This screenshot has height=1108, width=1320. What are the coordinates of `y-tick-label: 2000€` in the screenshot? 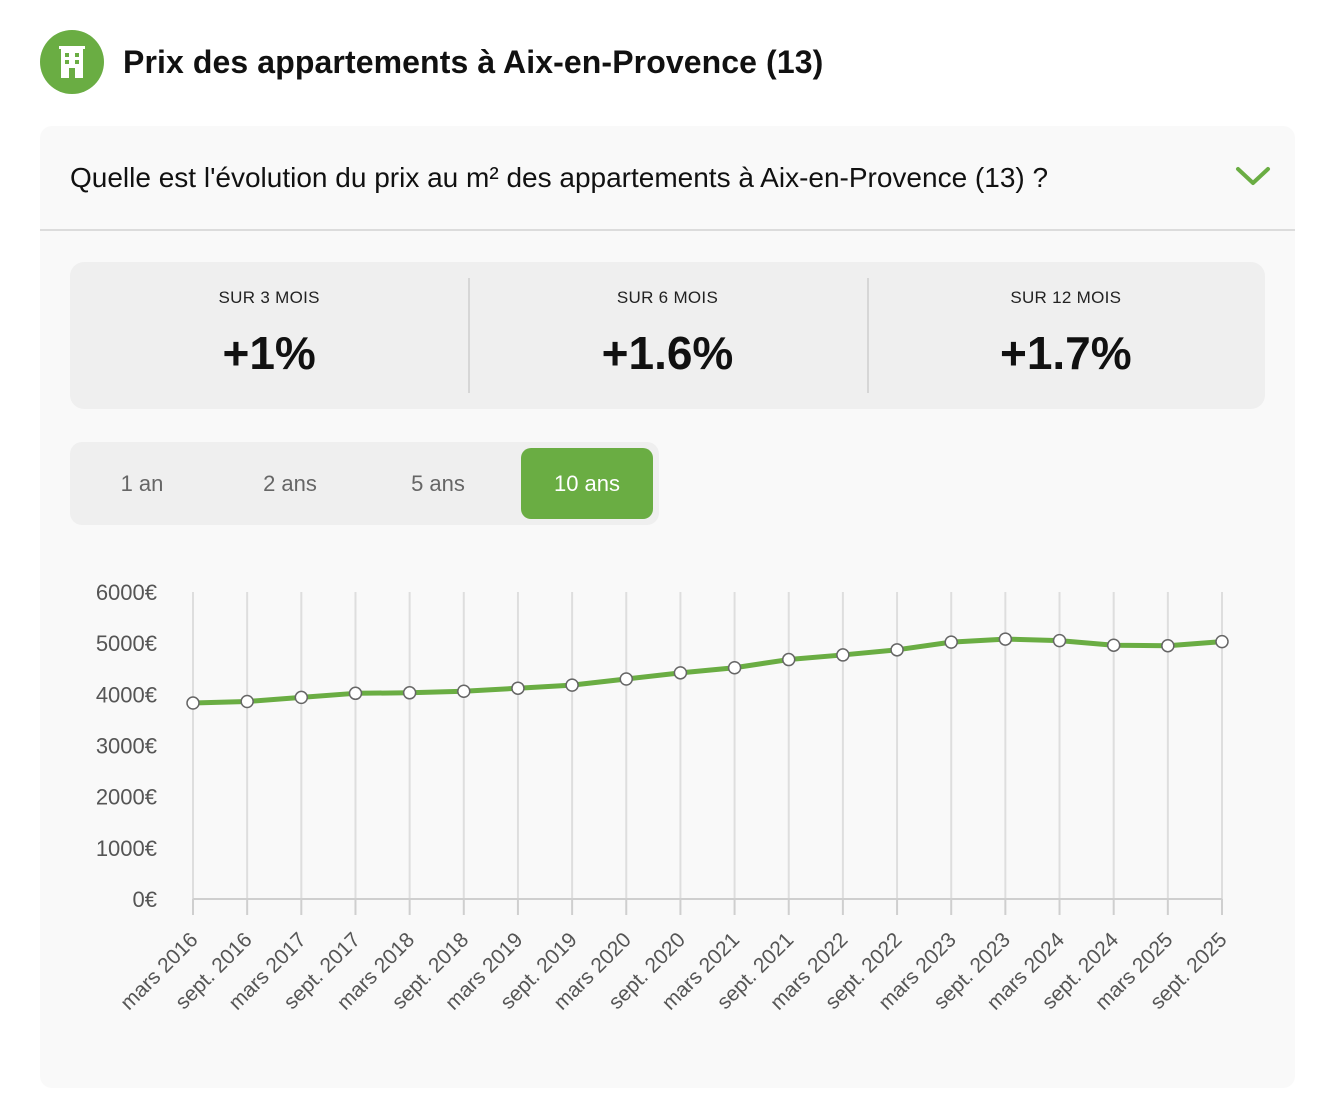 It's located at (126, 797).